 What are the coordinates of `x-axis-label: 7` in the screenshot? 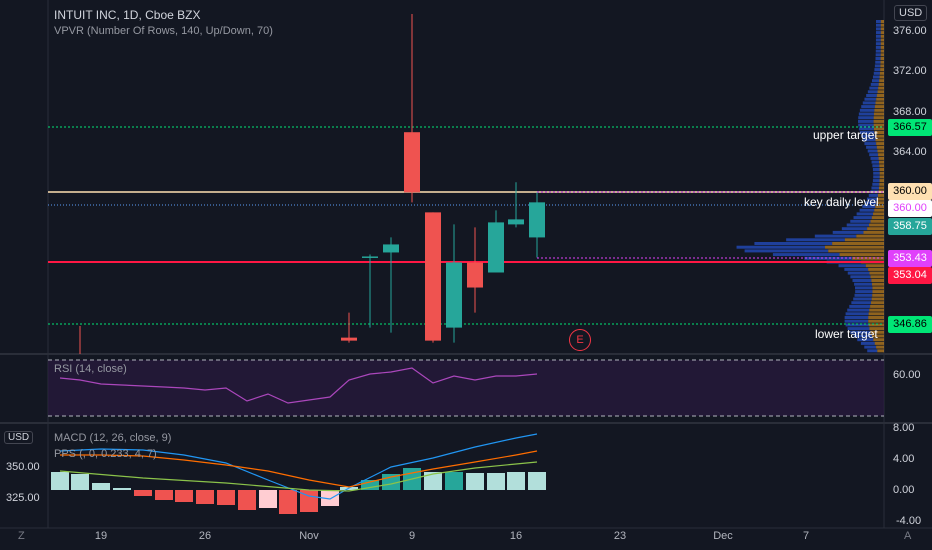 It's located at (806, 536).